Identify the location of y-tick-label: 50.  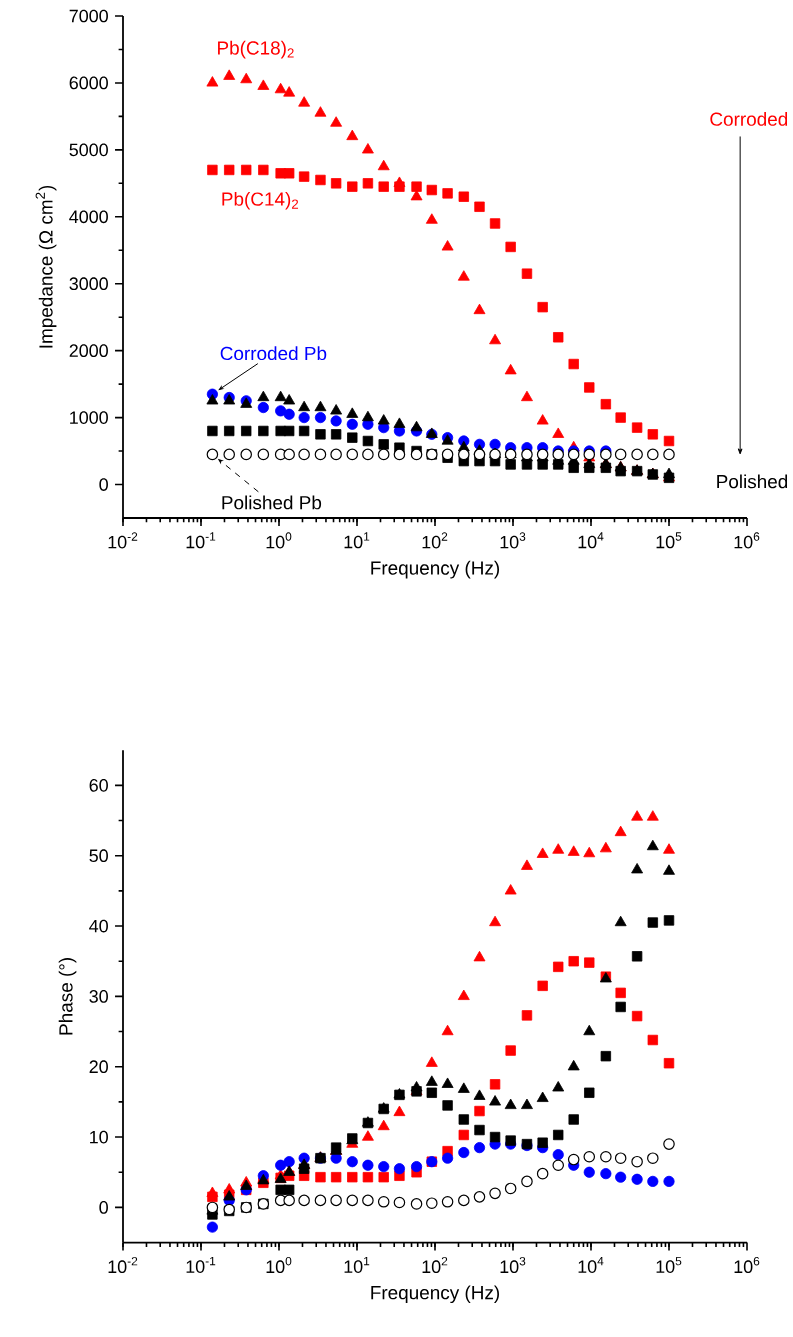
(98, 856).